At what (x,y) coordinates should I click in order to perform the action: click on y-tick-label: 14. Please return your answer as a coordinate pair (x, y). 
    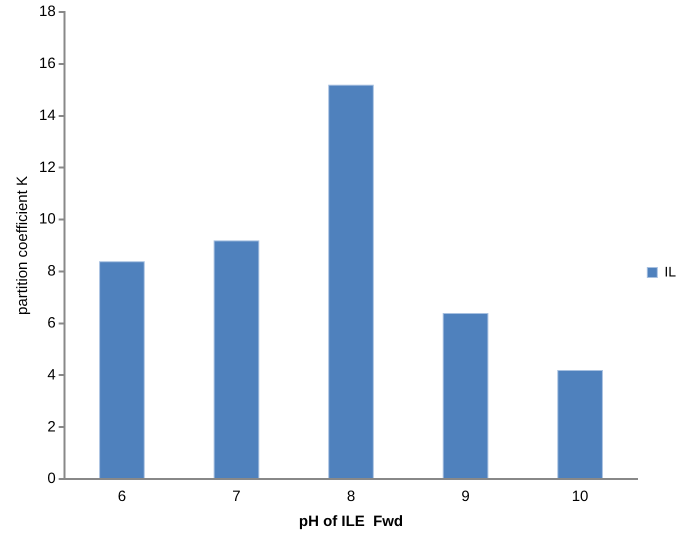
    Looking at the image, I should click on (47, 115).